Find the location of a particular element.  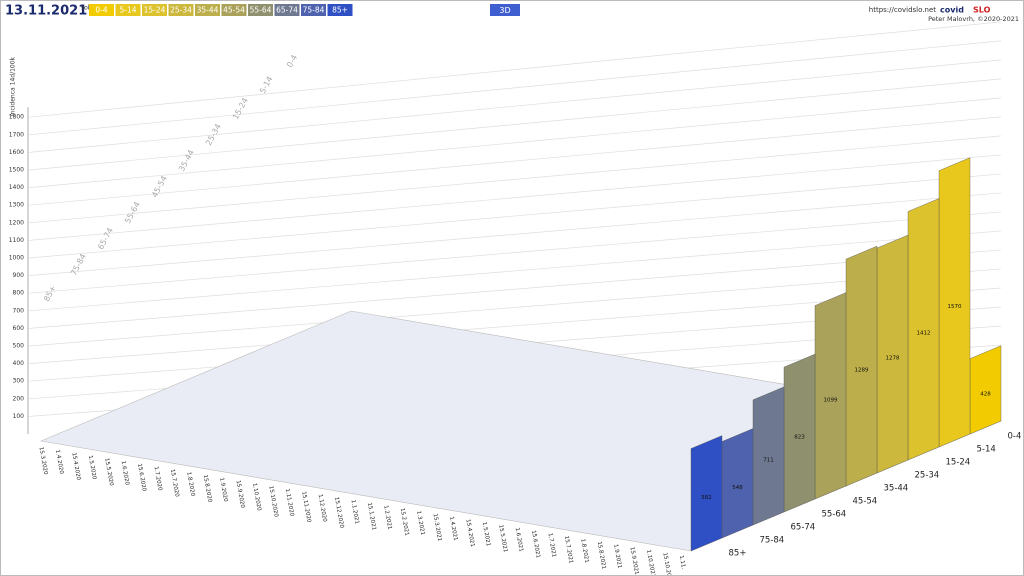

y-tick-label: 100 is located at coordinates (19, 416).